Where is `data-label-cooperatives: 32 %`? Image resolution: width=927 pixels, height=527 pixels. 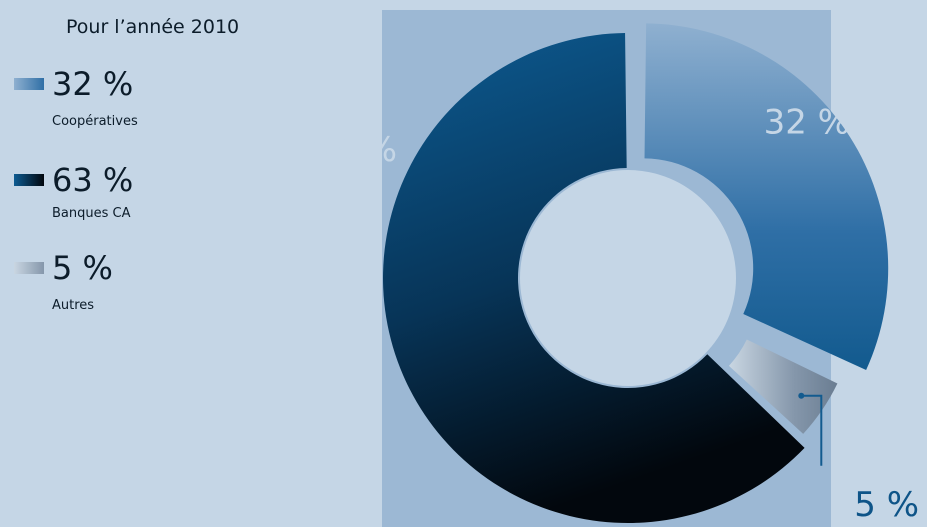
data-label-cooperatives: 32 % is located at coordinates (807, 123).